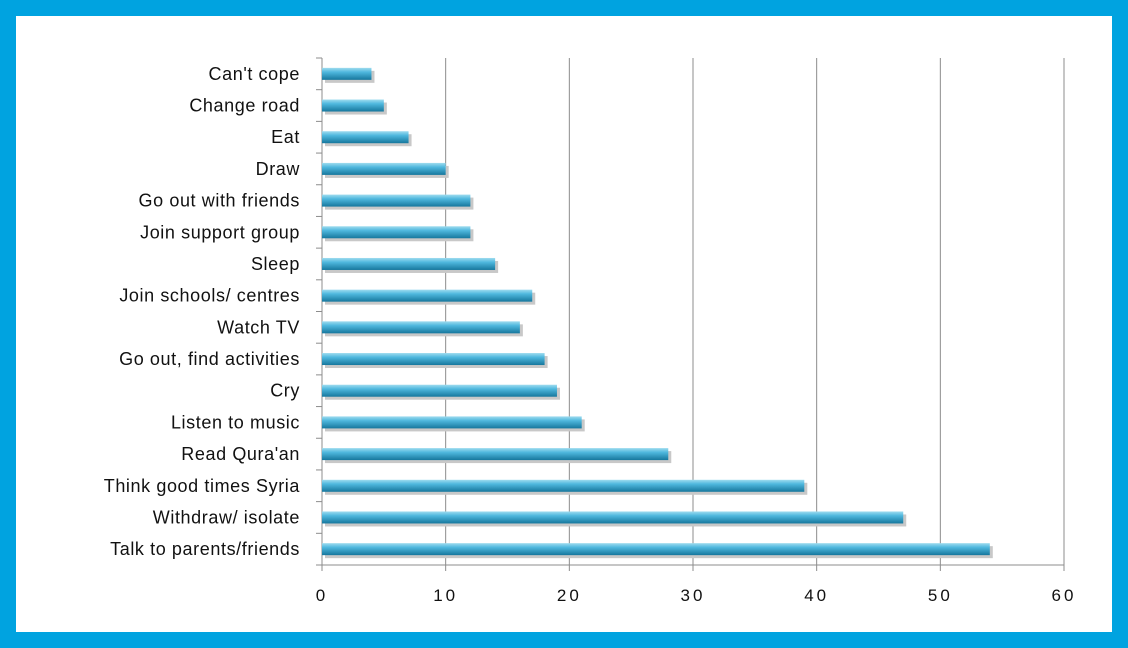  I want to click on category-label: Cry, so click(285, 391).